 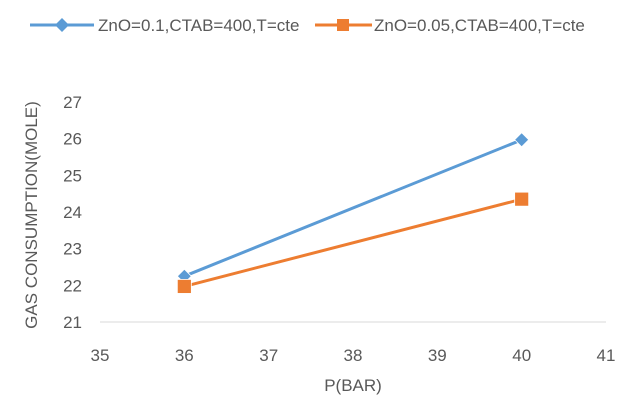 What do you see at coordinates (72, 322) in the screenshot?
I see `y-tick-label: 21` at bounding box center [72, 322].